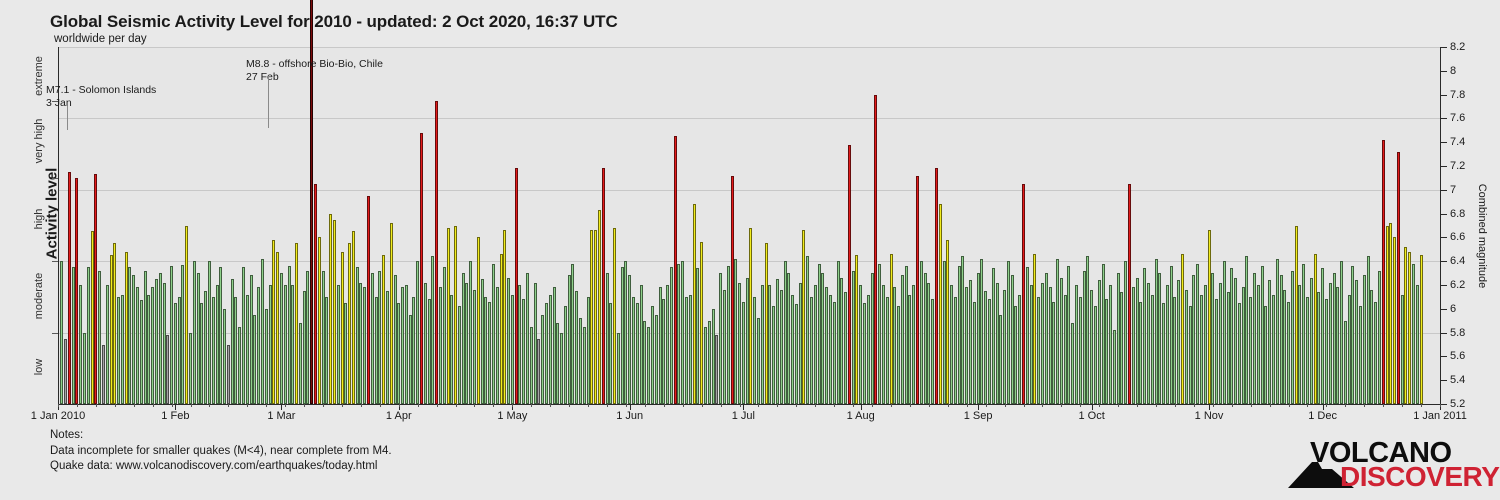 The height and width of the screenshot is (500, 1500). What do you see at coordinates (1440, 416) in the screenshot?
I see `x-tick-label: 1 Jan 2011` at bounding box center [1440, 416].